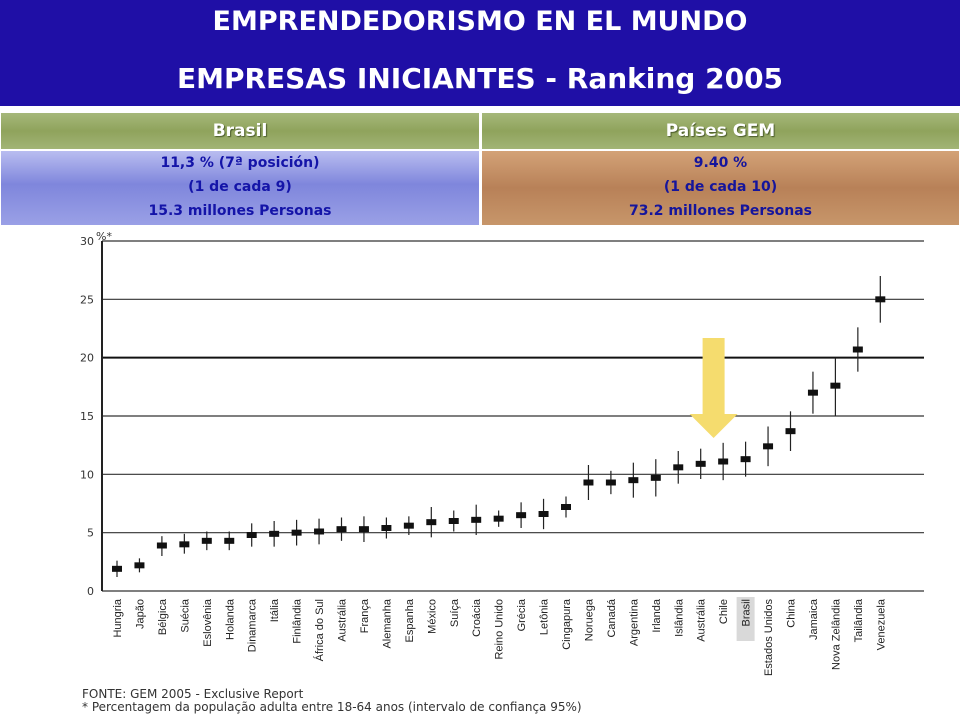 The image size is (960, 720). I want to click on x-tick-label: Cingapura, so click(567, 624).